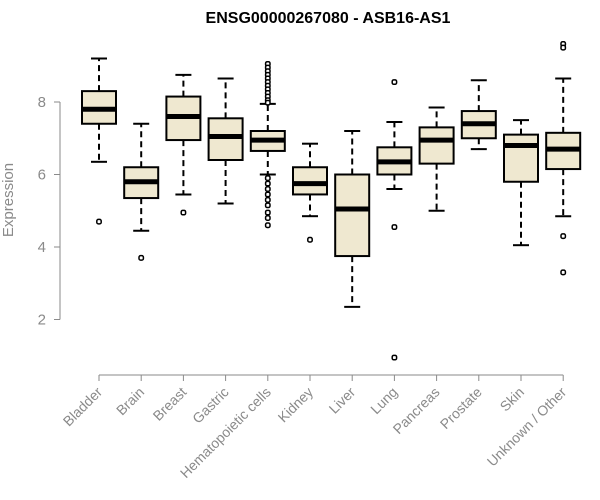 The image size is (600, 500). What do you see at coordinates (170, 404) in the screenshot?
I see `x-tick-label: Breast` at bounding box center [170, 404].